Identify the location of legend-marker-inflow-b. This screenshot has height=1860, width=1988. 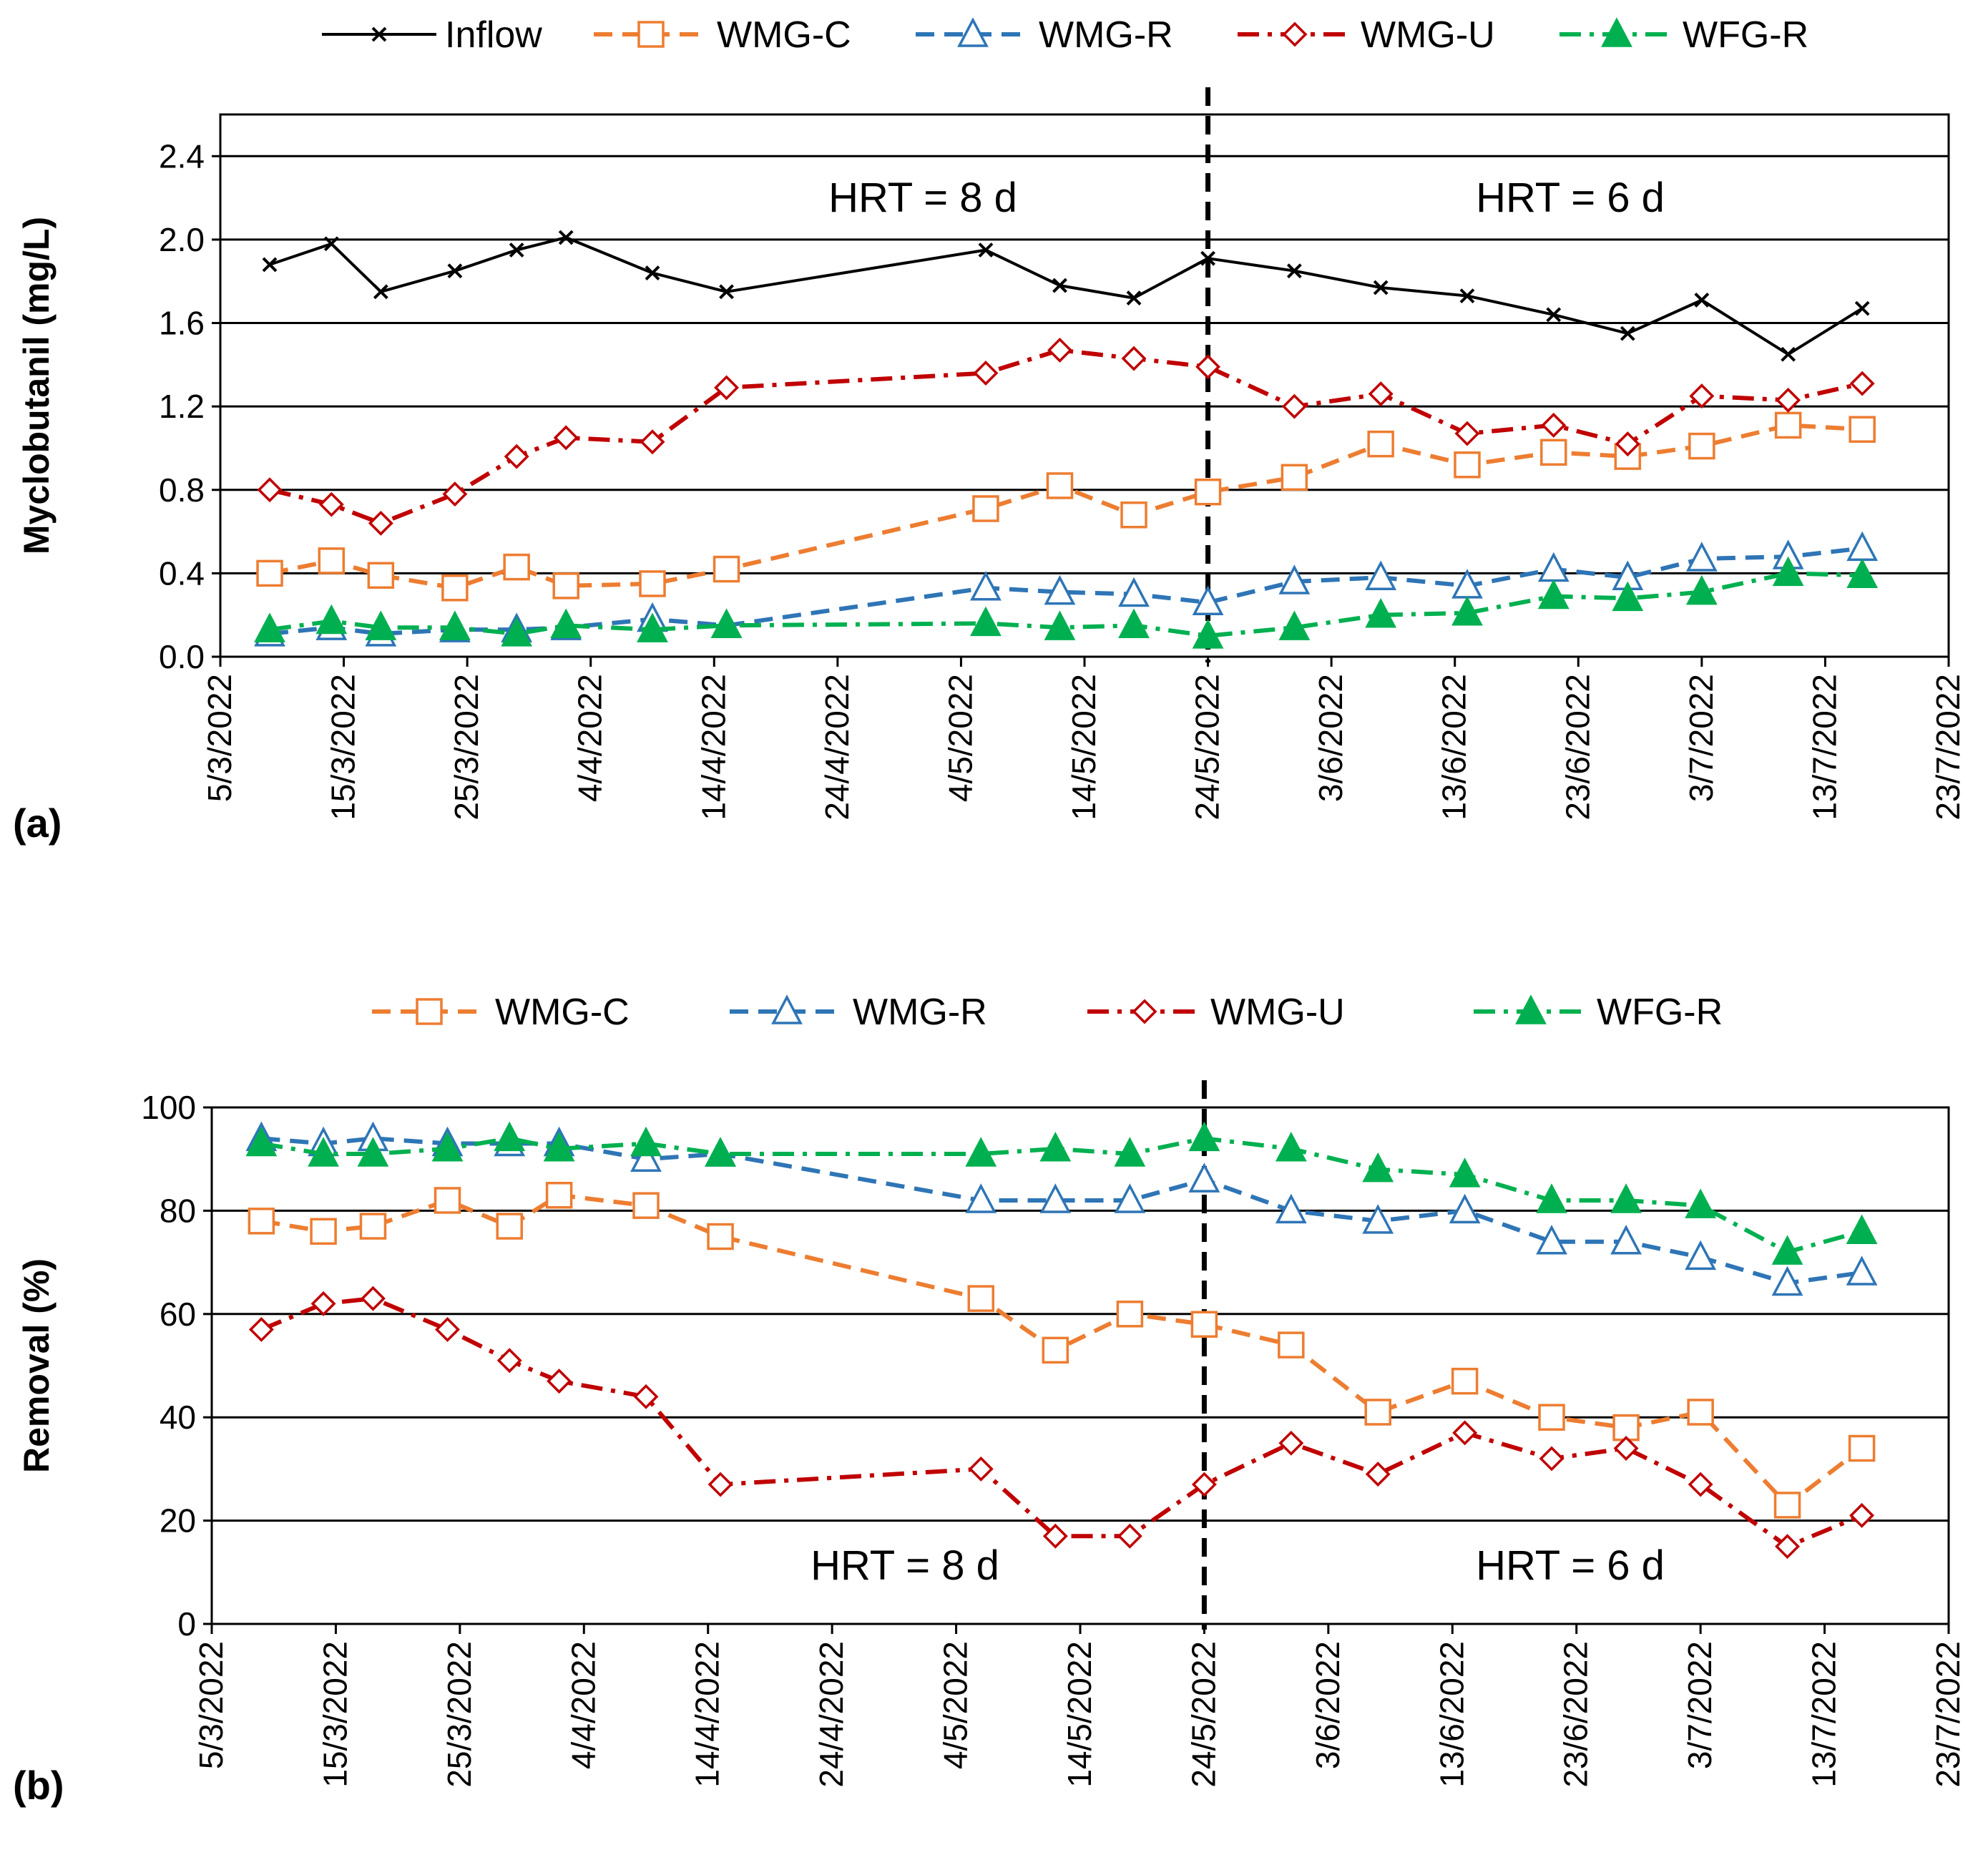
(379, 34).